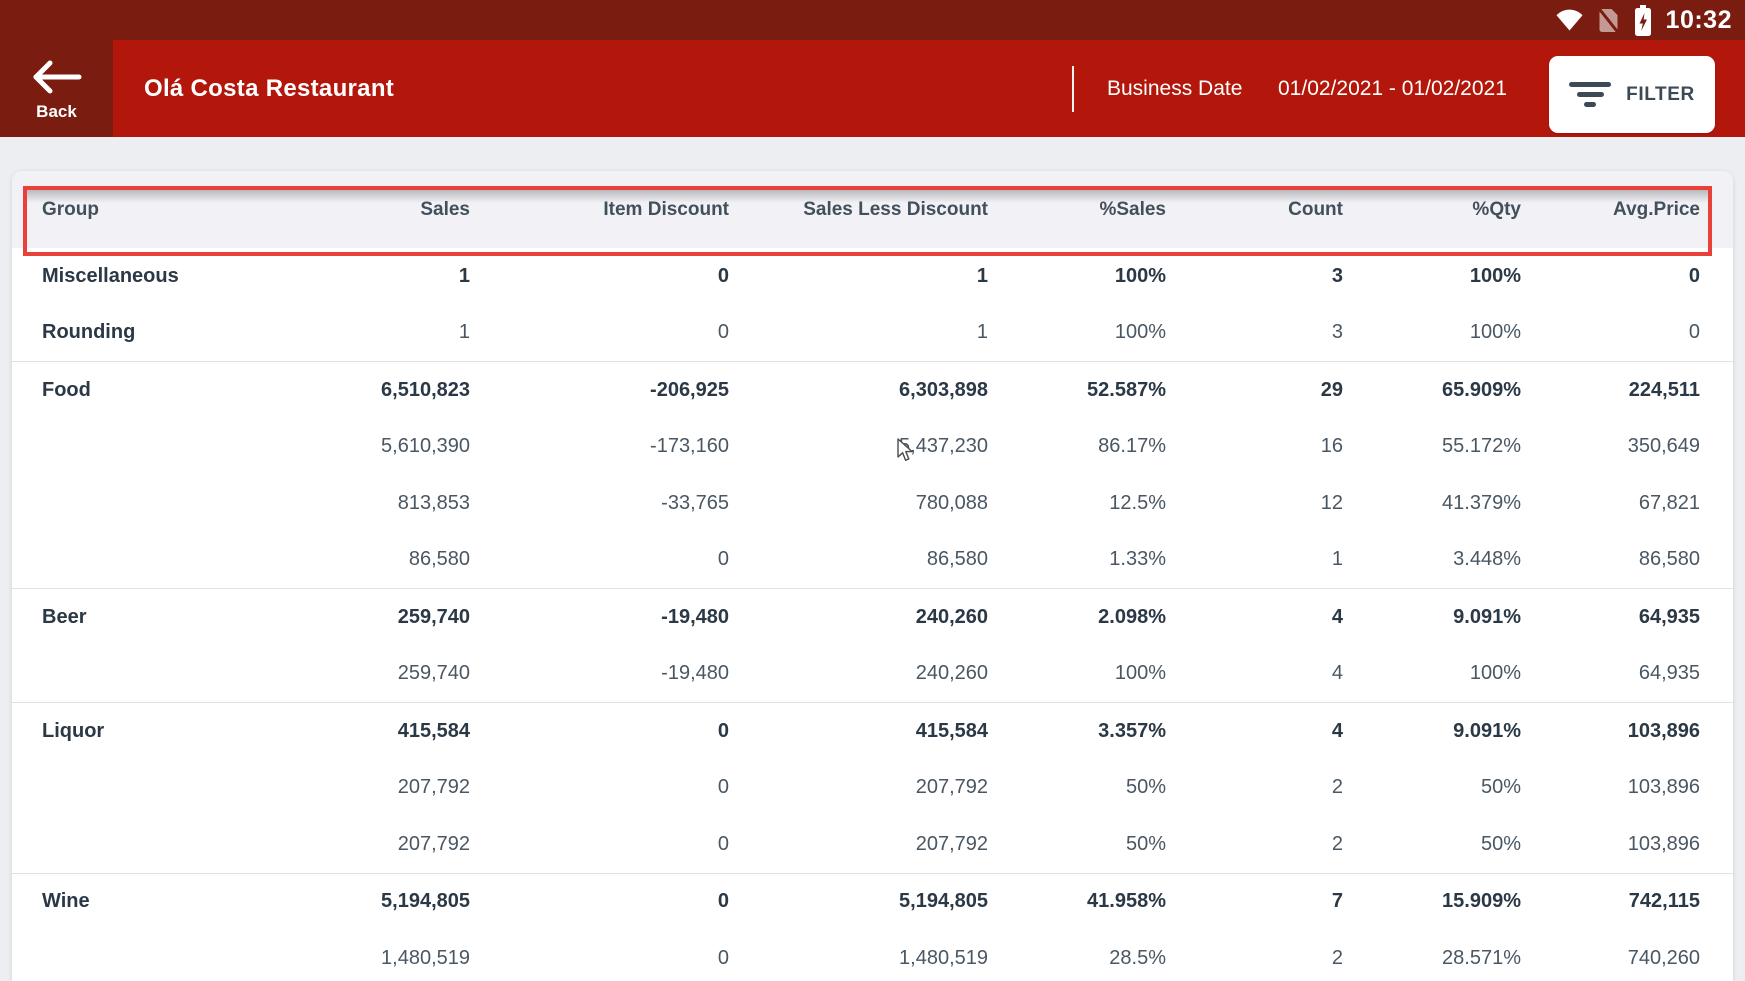 The image size is (1745, 981). What do you see at coordinates (1660, 94) in the screenshot?
I see `filter-label: FILTER` at bounding box center [1660, 94].